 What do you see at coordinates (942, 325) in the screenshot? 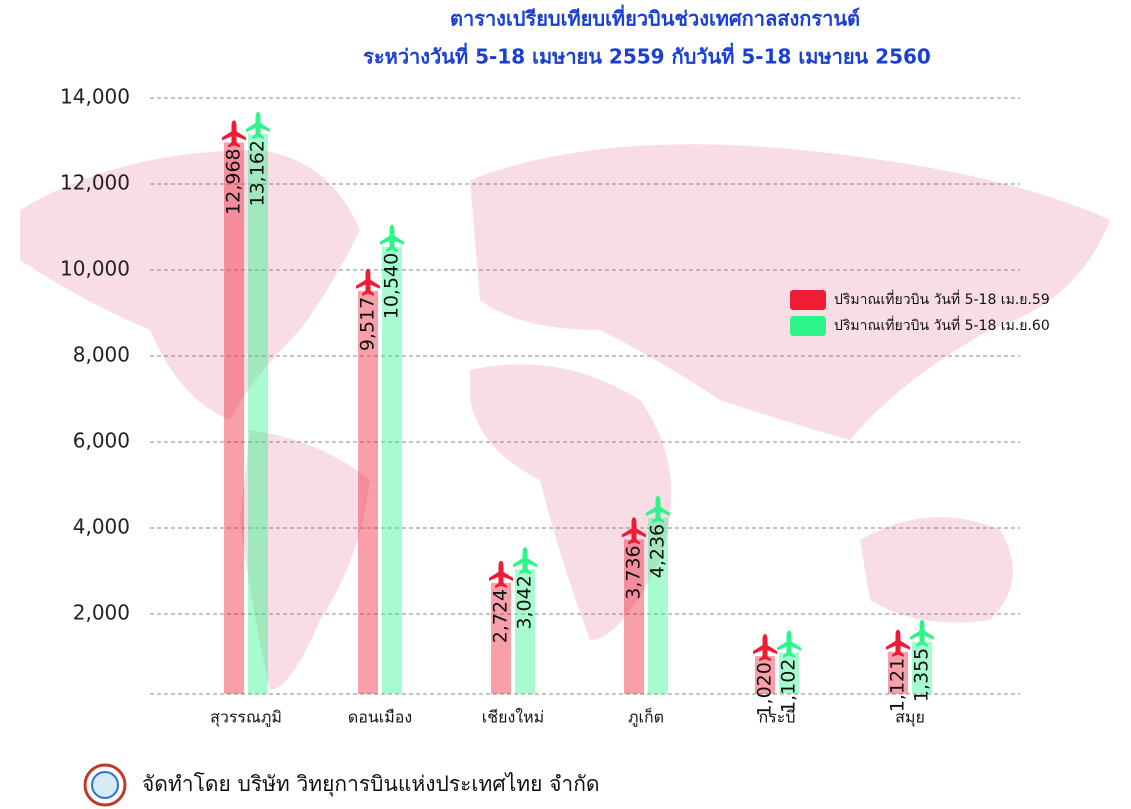
I see `legend-label: ปริมาณเที่ยวบิน วันที่ 5-18 เม.ย.60` at bounding box center [942, 325].